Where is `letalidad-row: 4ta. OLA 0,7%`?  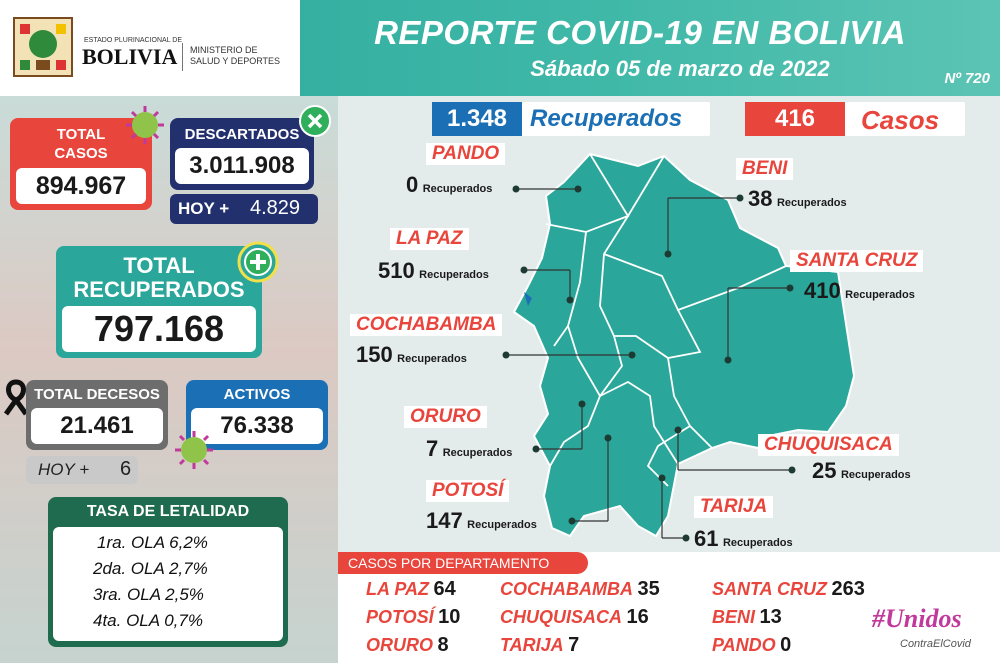
letalidad-row: 4ta. OLA 0,7% is located at coordinates (148, 621).